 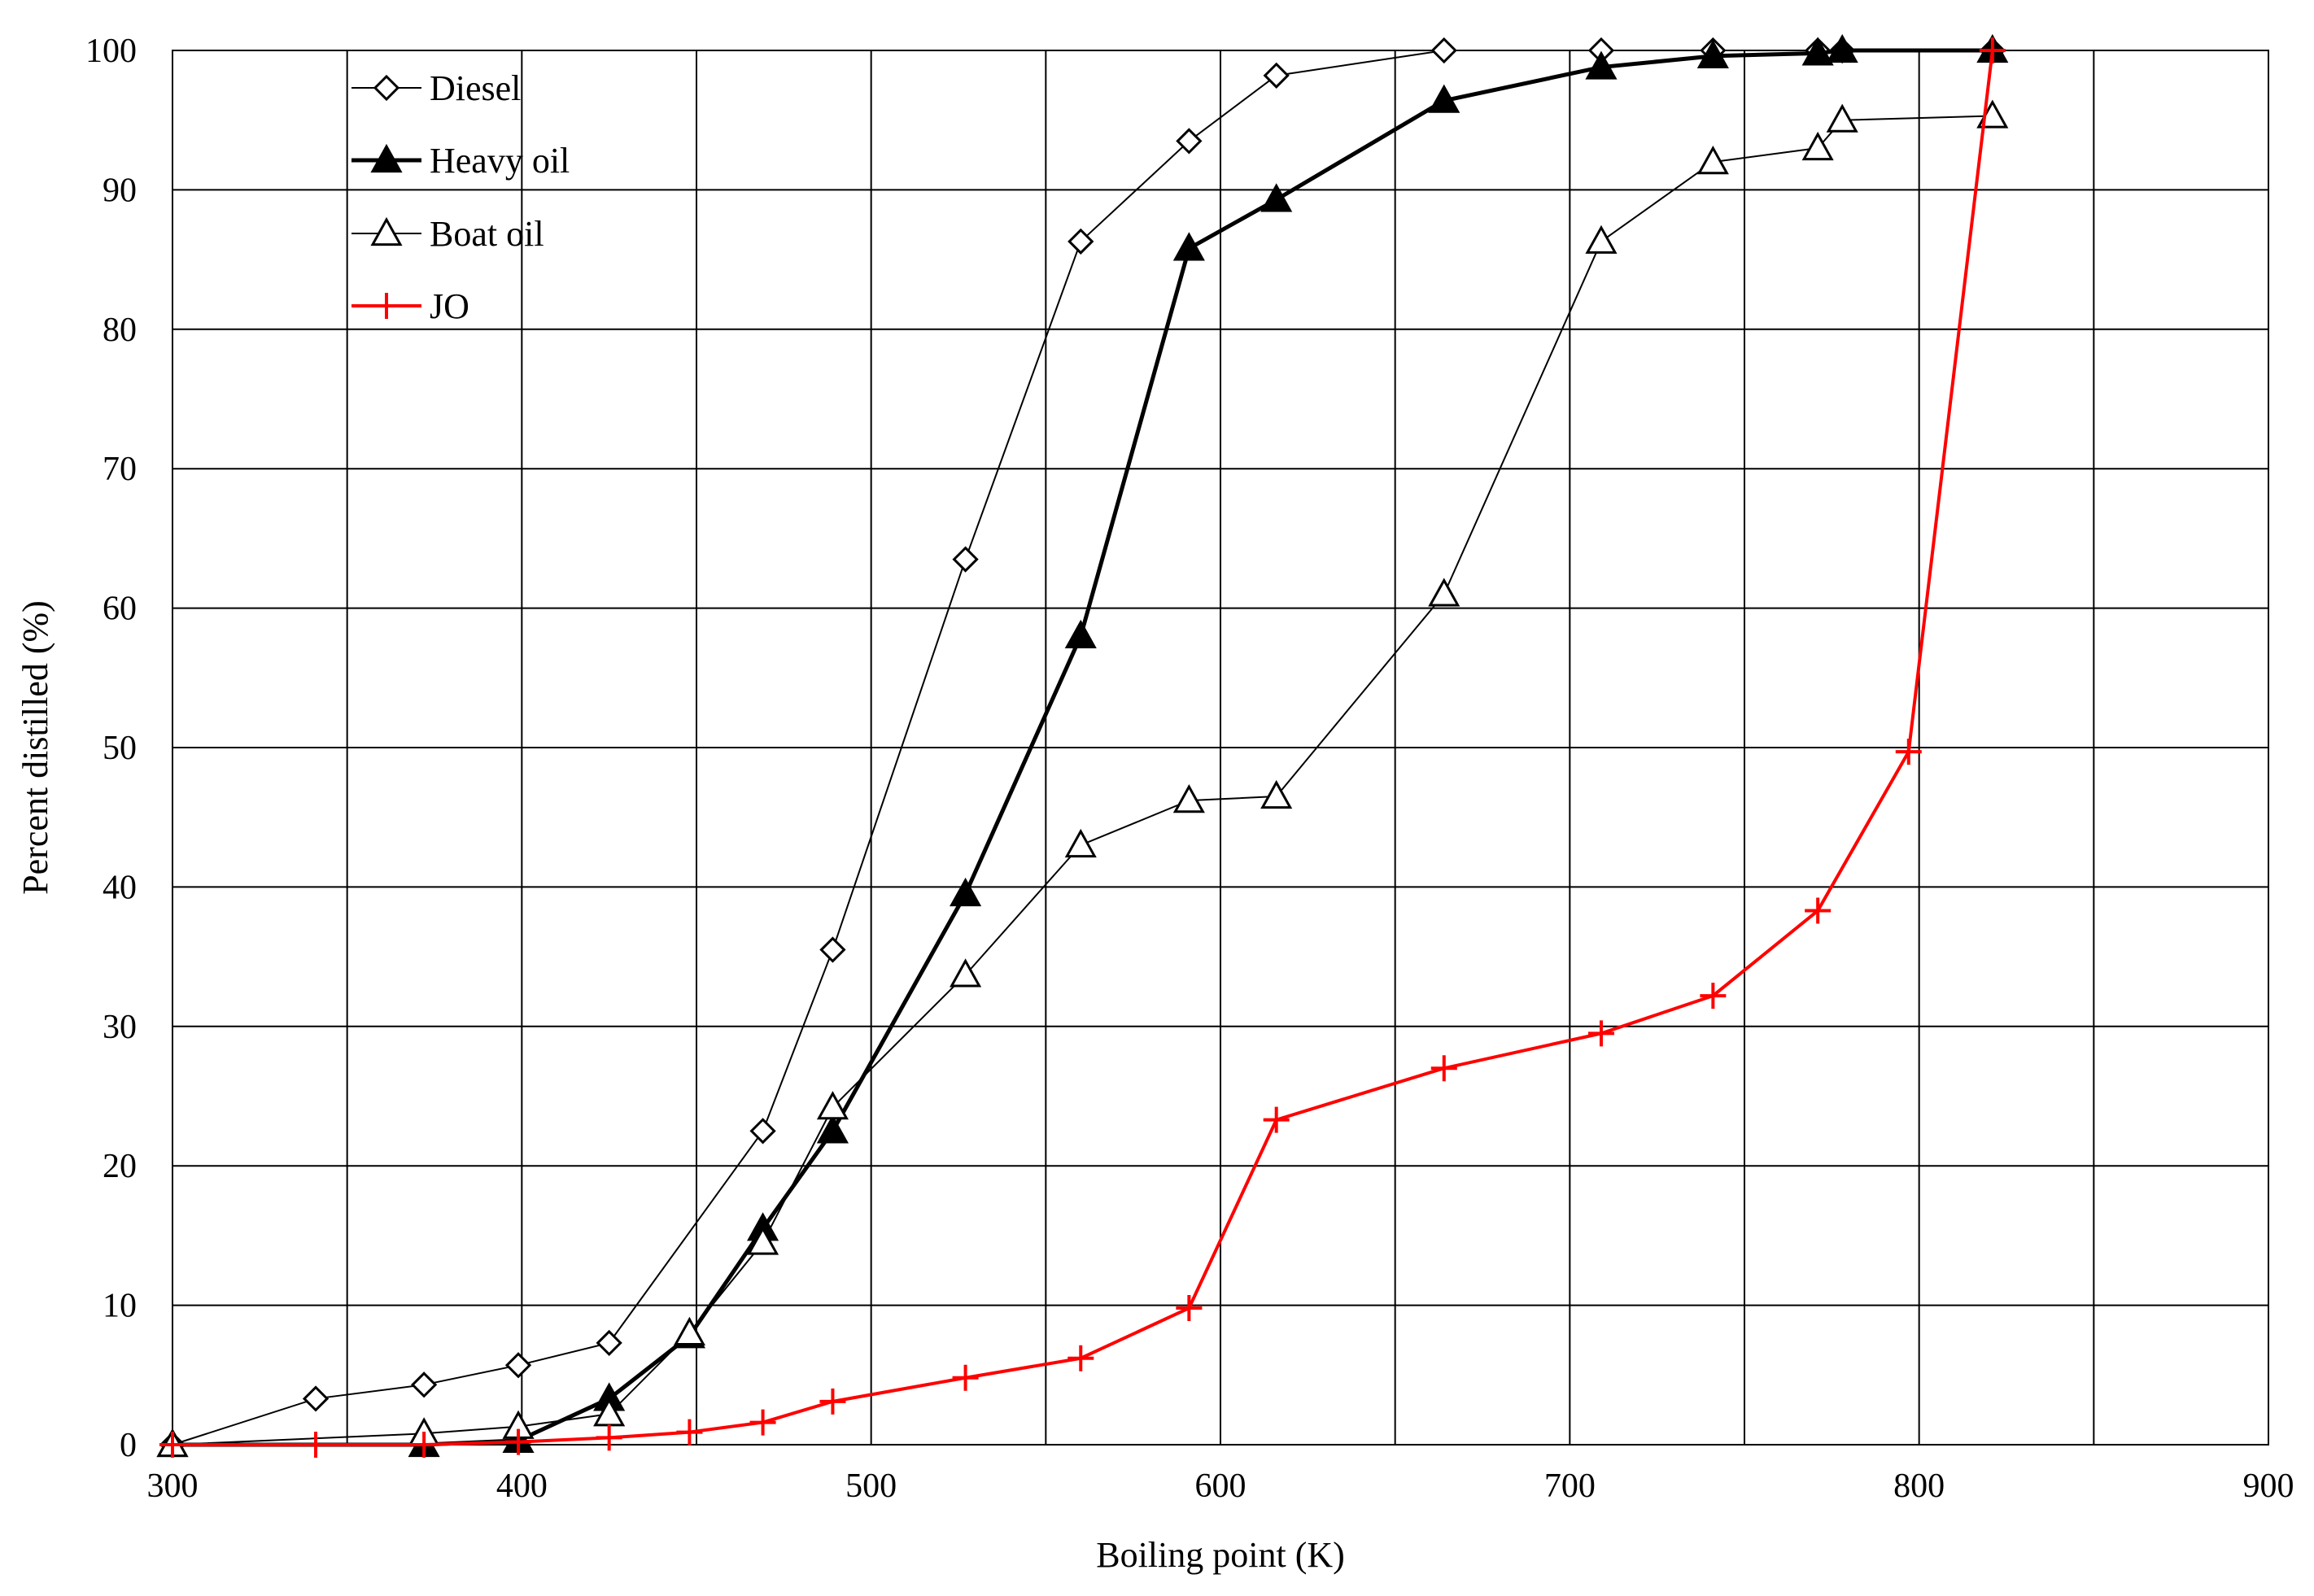 I want to click on legend-entry: Diesel, so click(x=436, y=88).